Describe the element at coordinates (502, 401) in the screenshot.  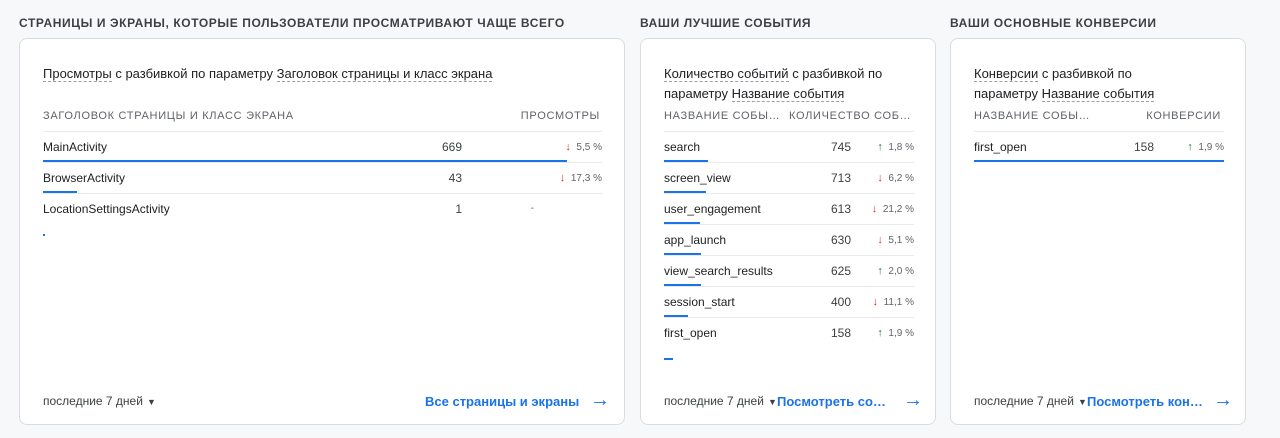
I see `all-pages-link: Все страницы и экраны` at that location.